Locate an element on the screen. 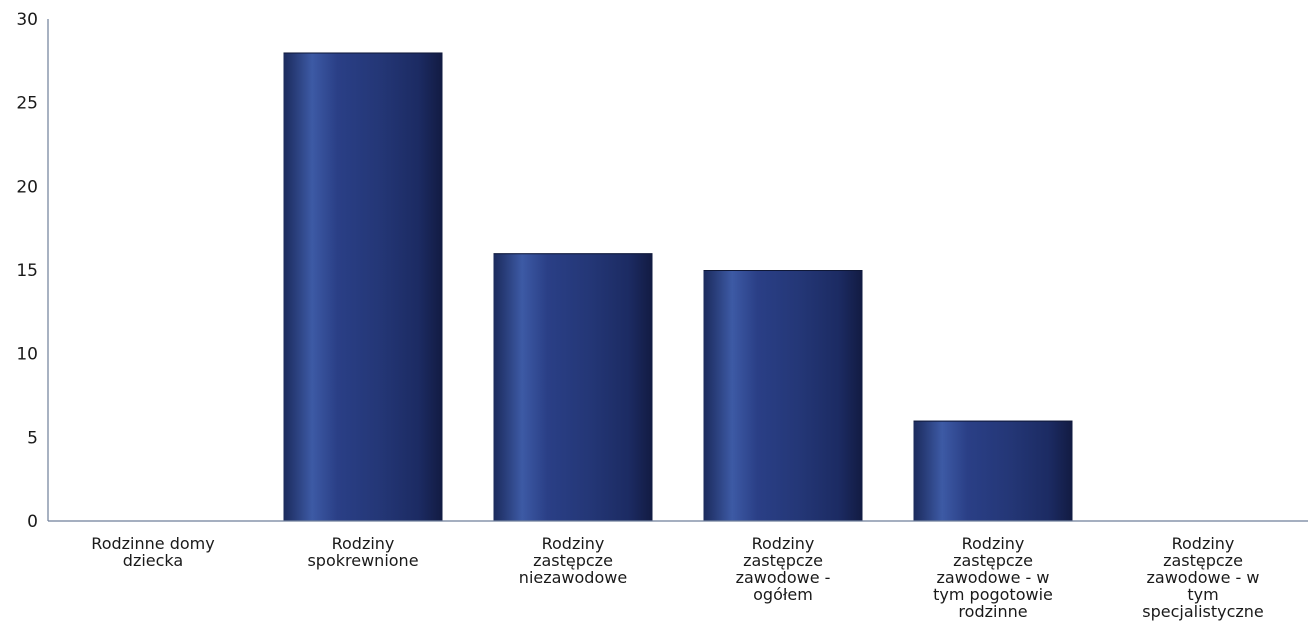 The height and width of the screenshot is (637, 1311). x-category-label-line: niezawodowe is located at coordinates (573, 577).